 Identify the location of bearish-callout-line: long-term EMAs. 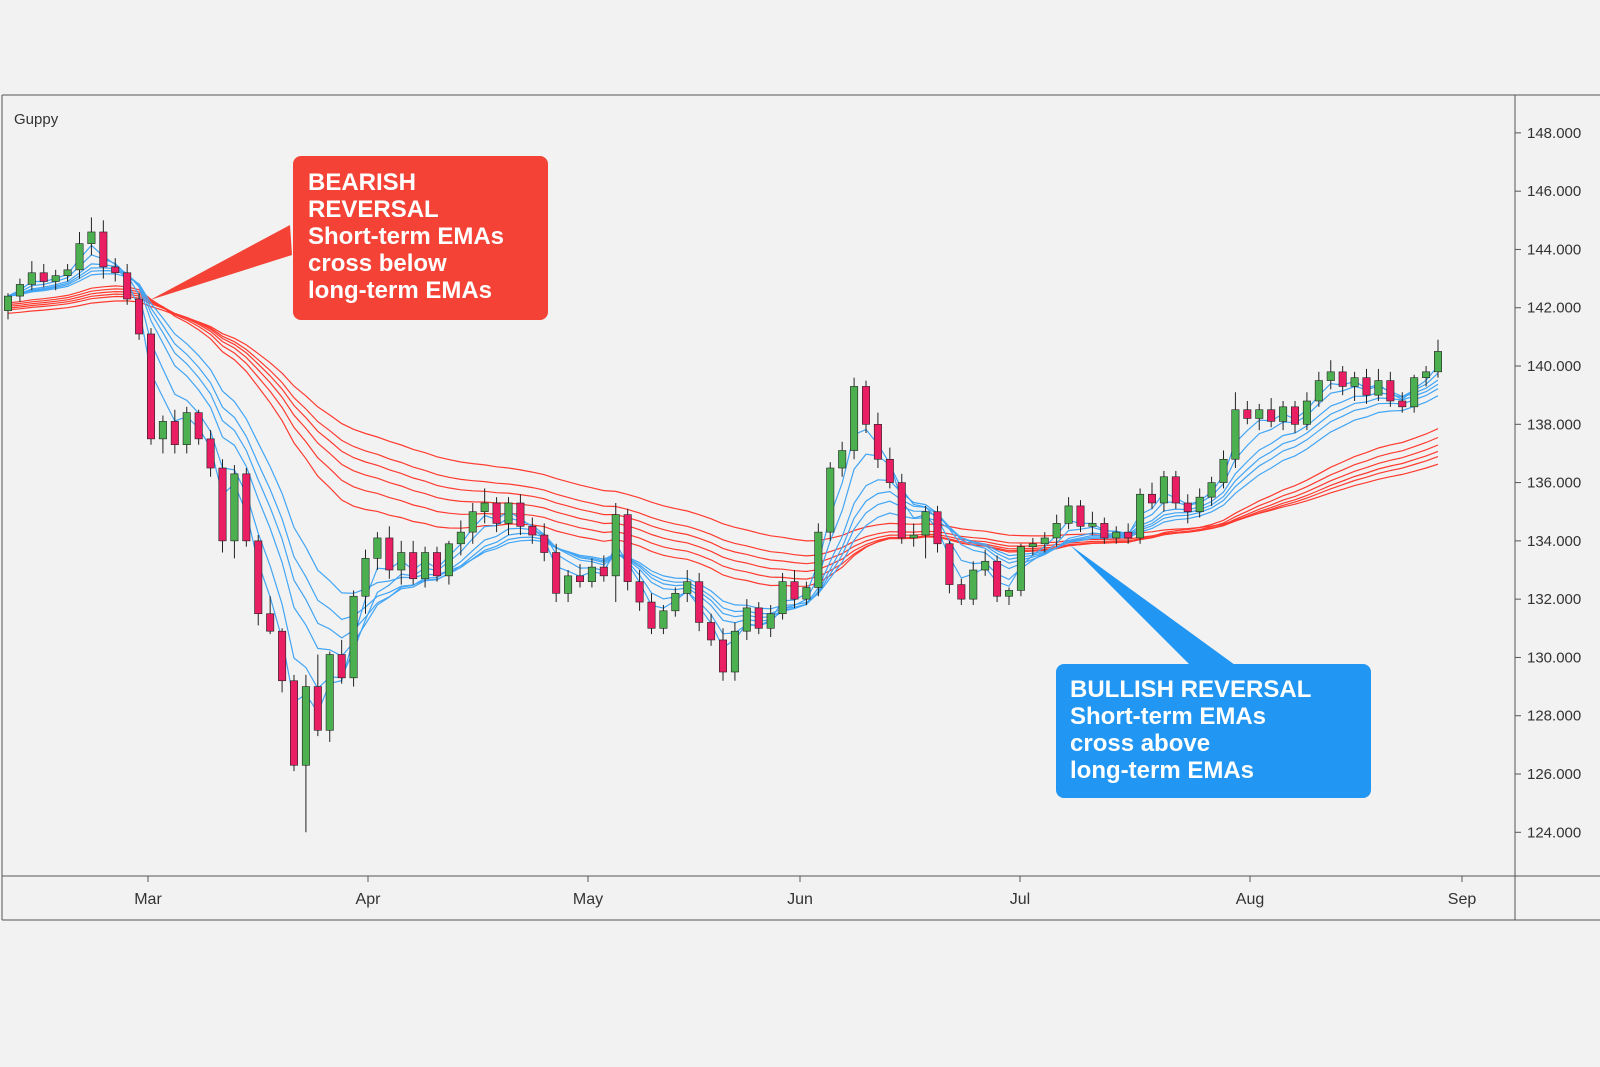
(400, 290).